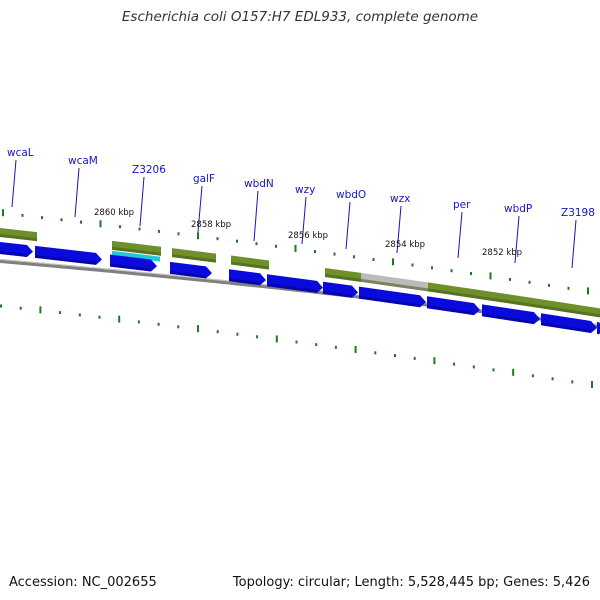 The width and height of the screenshot is (600, 600). What do you see at coordinates (518, 209) in the screenshot?
I see `gene-label: wbdP` at bounding box center [518, 209].